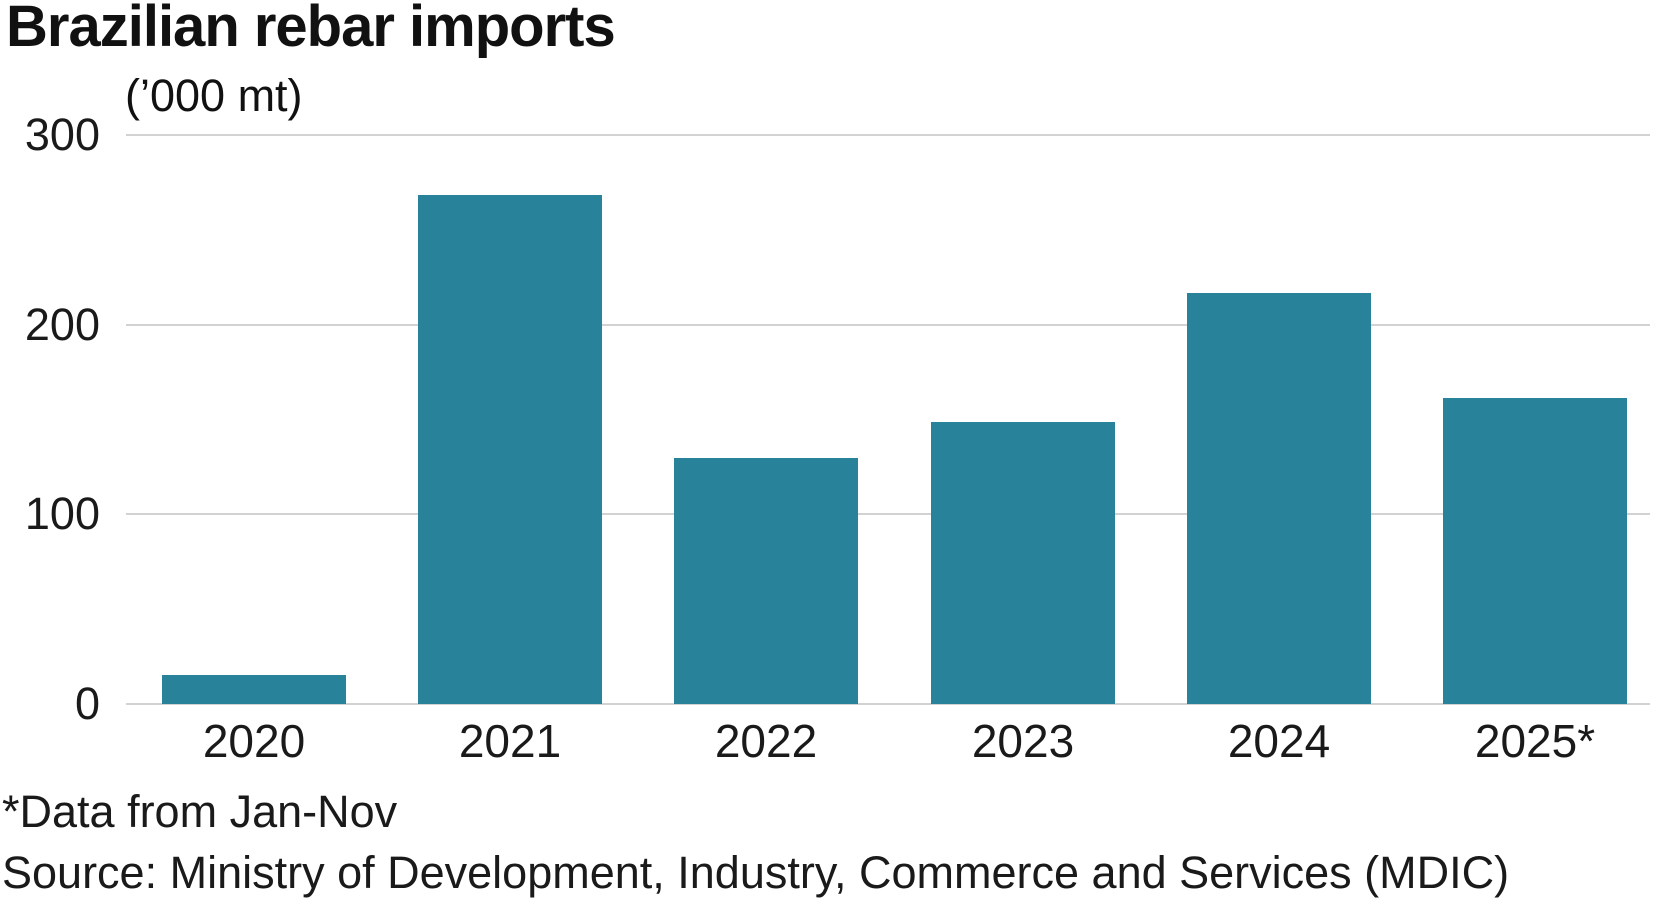  I want to click on x-tick-label-2024: 2024, so click(1279, 741).